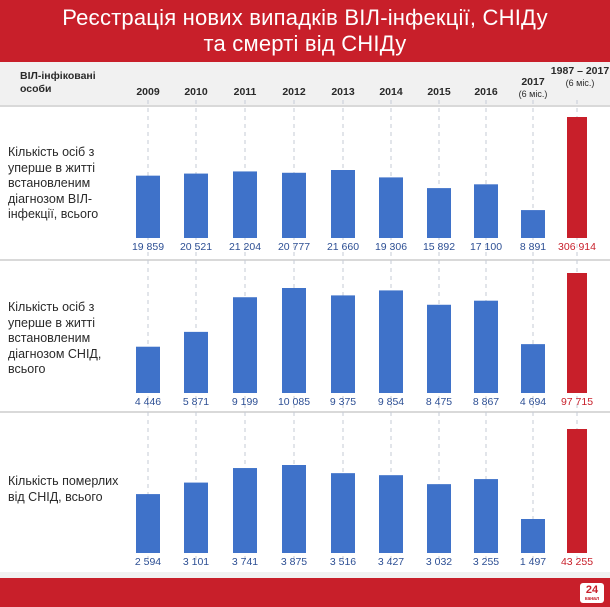 The height and width of the screenshot is (607, 610). Describe the element at coordinates (533, 87) in the screenshot. I see `year-header-2017: 2017 (6 міс.)` at that location.